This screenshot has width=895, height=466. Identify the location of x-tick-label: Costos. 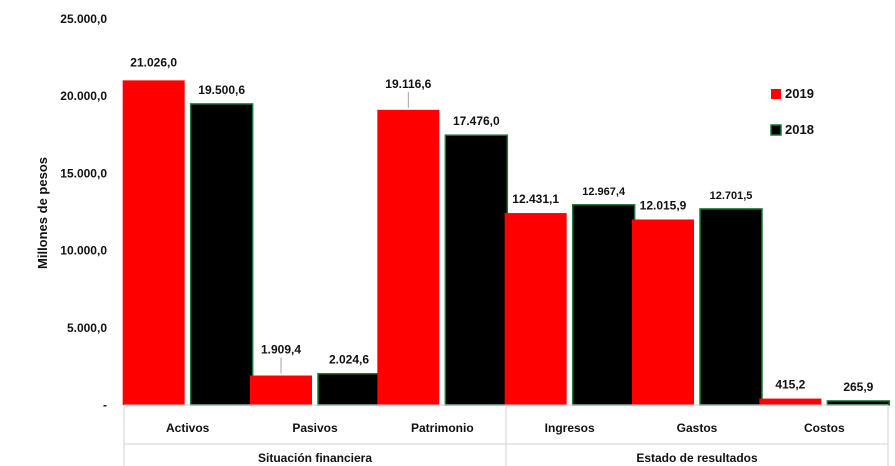
(824, 428).